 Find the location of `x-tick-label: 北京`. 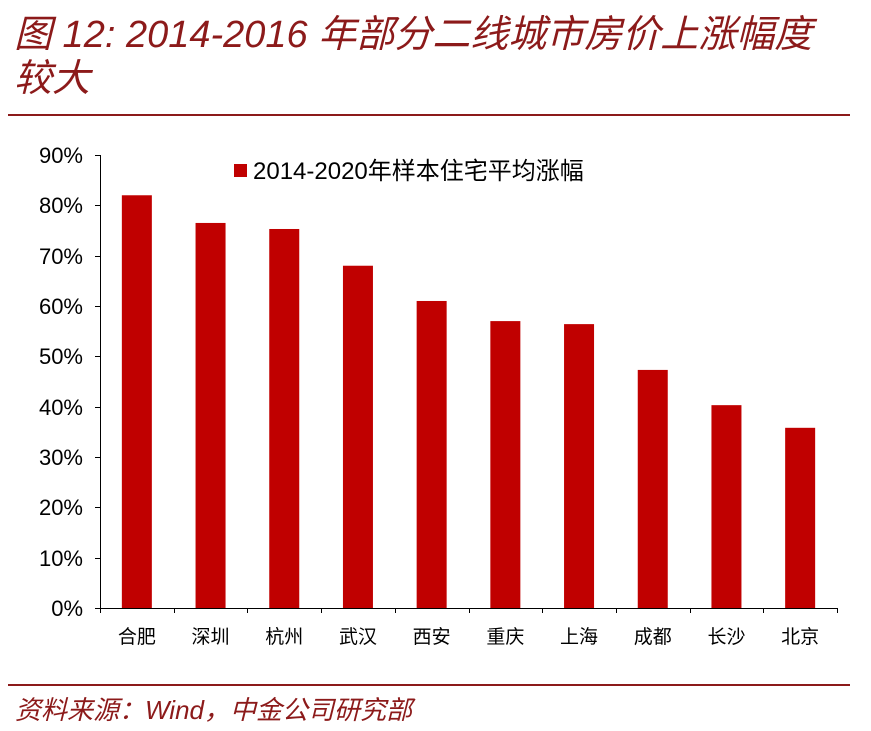

x-tick-label: 北京 is located at coordinates (800, 637).